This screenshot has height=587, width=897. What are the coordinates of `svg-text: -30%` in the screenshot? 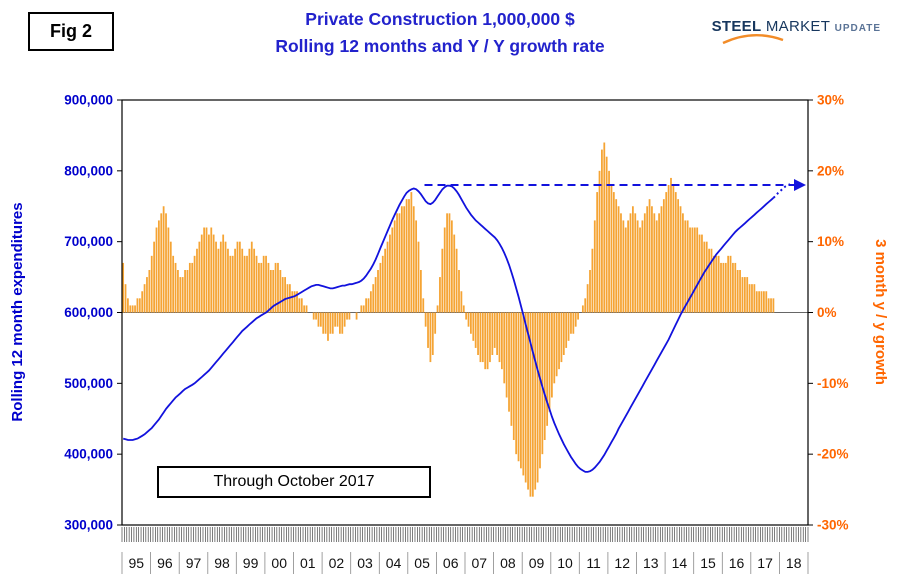 It's located at (833, 525).